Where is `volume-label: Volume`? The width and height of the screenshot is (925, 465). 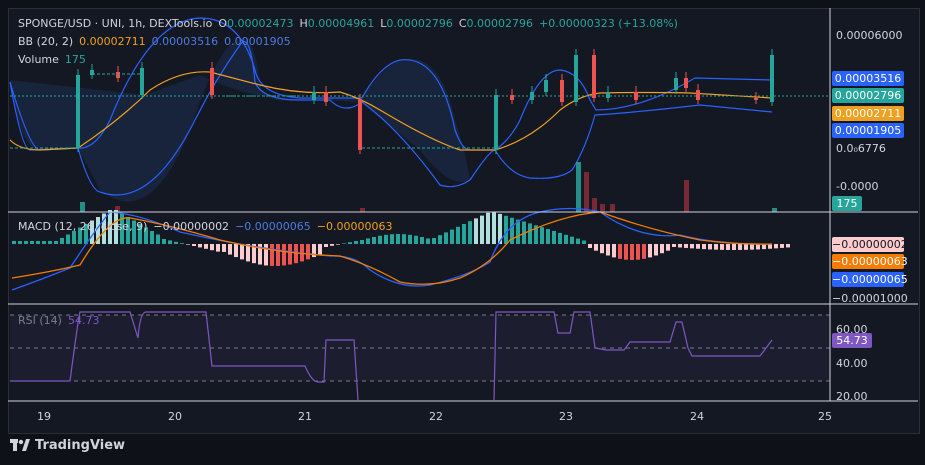 volume-label: Volume is located at coordinates (38, 59).